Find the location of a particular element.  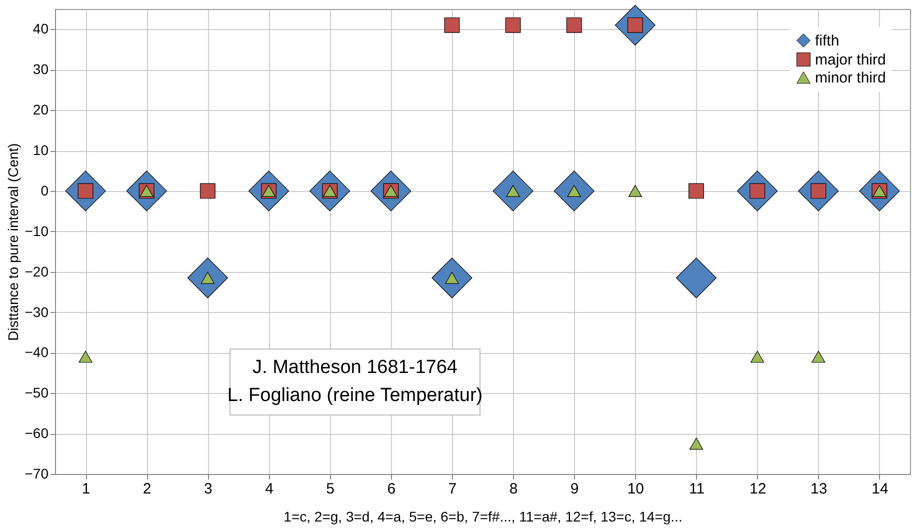

legend-label: fifth is located at coordinates (827, 41).